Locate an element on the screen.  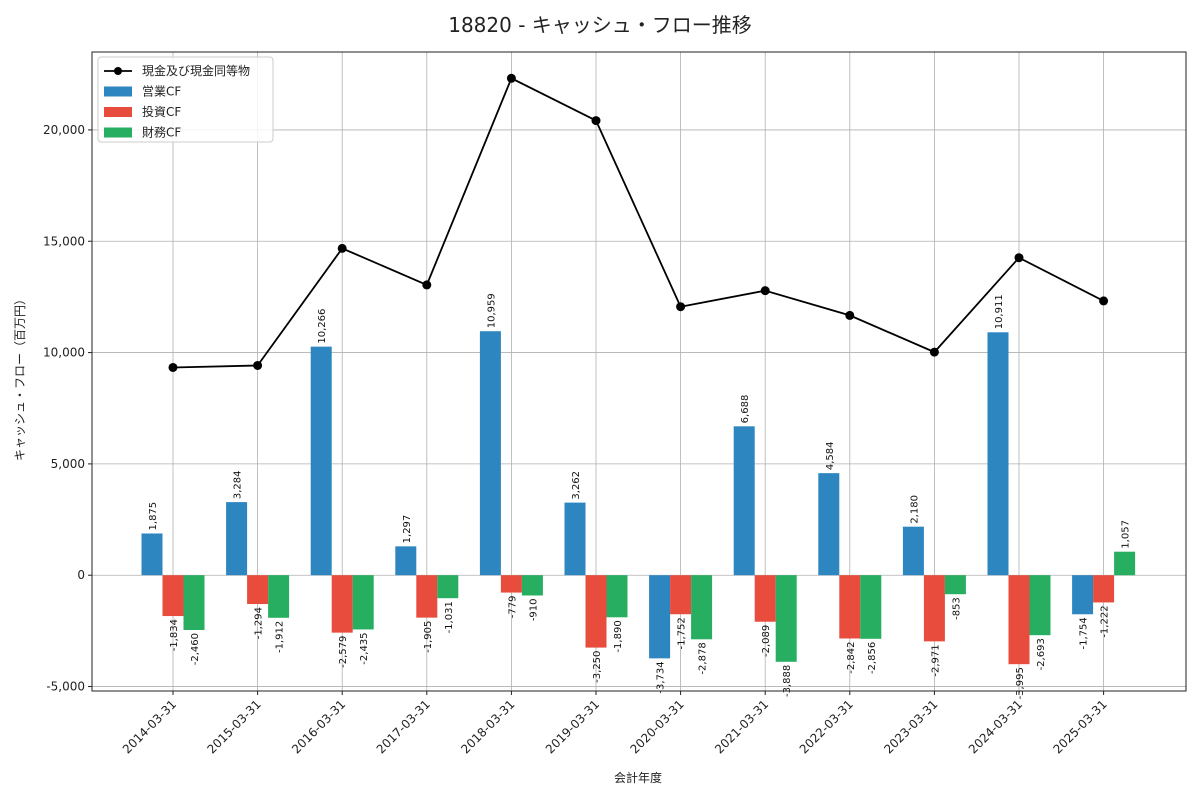
bar-value-label: 1,297 is located at coordinates (407, 529).